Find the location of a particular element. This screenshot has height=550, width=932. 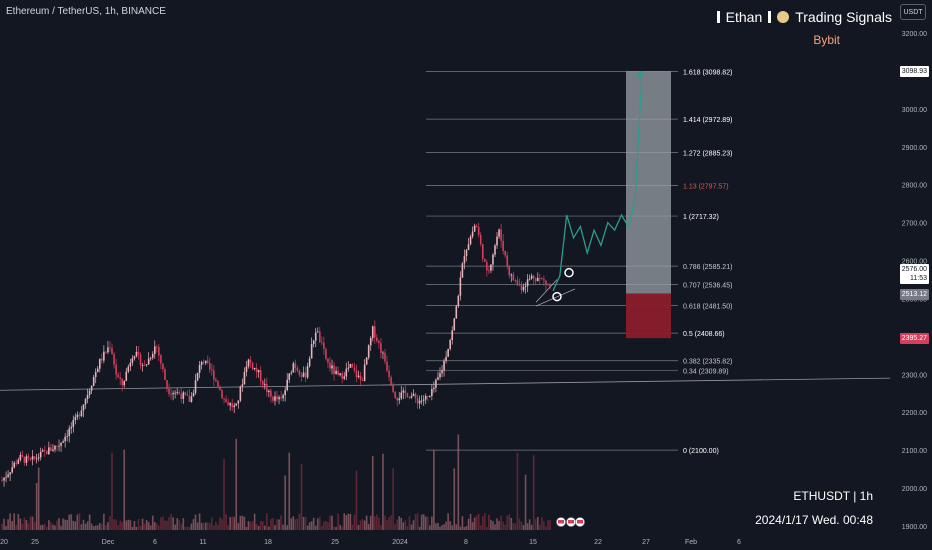

flag-stripe-icon is located at coordinates (571, 522).